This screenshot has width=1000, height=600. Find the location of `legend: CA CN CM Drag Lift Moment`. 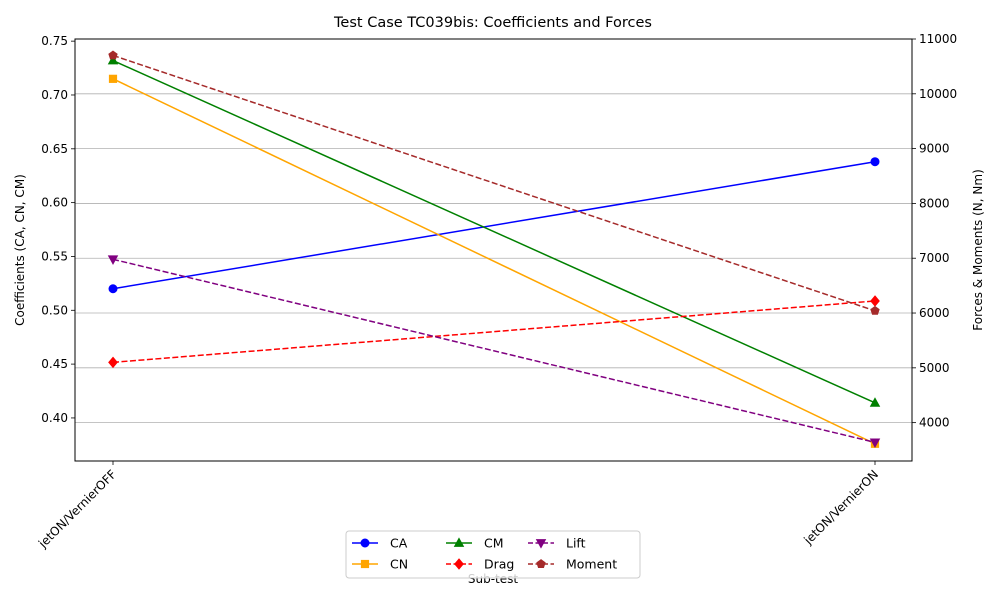

legend: CA CN CM Drag Lift Moment is located at coordinates (493, 554).